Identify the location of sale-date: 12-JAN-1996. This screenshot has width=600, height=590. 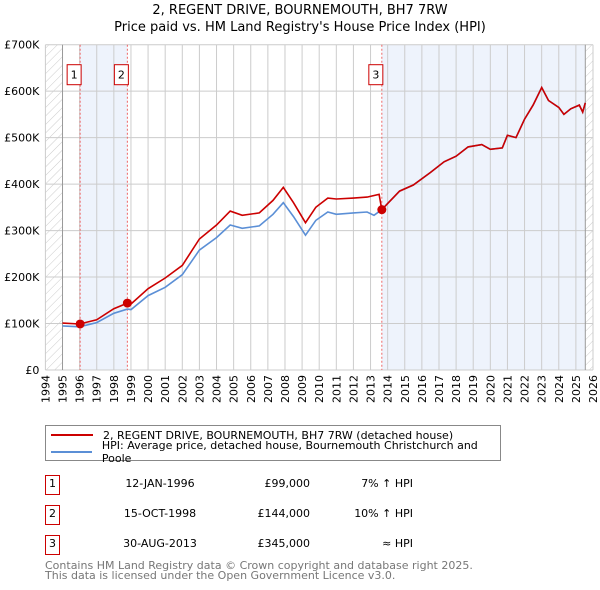
(160, 483).